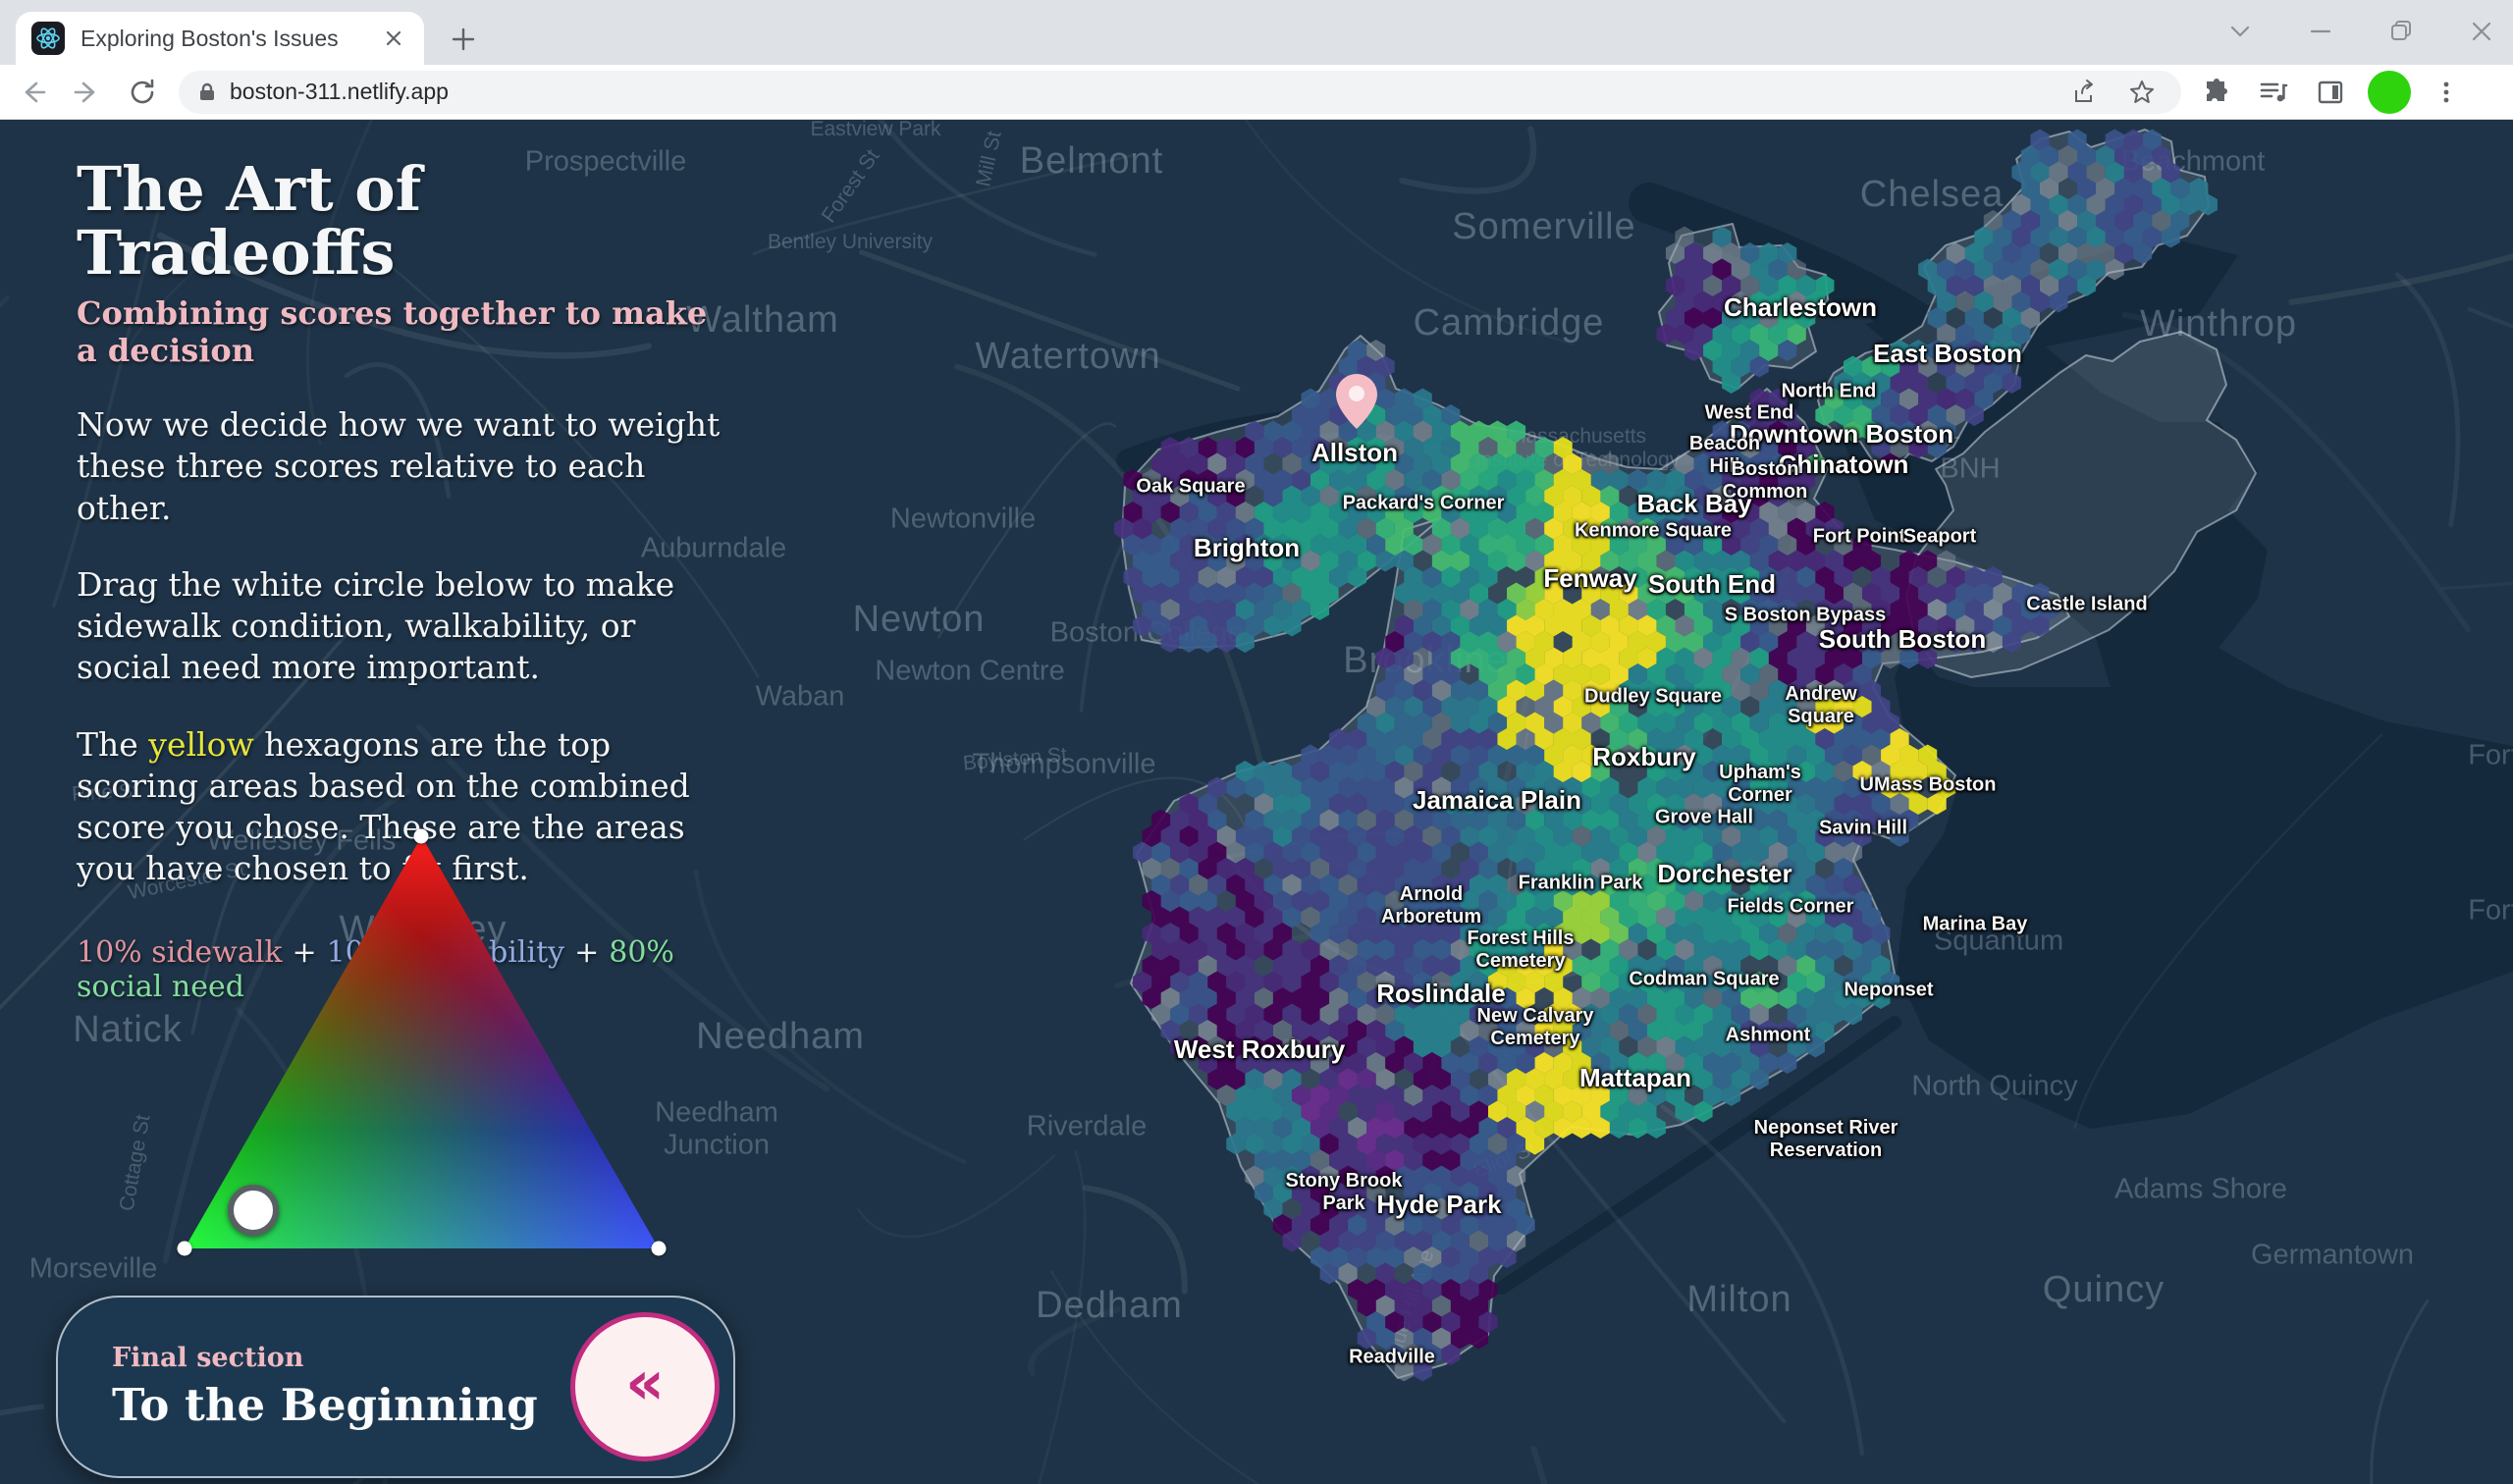 Image resolution: width=2513 pixels, height=1484 pixels. I want to click on forward-icon, so click(88, 92).